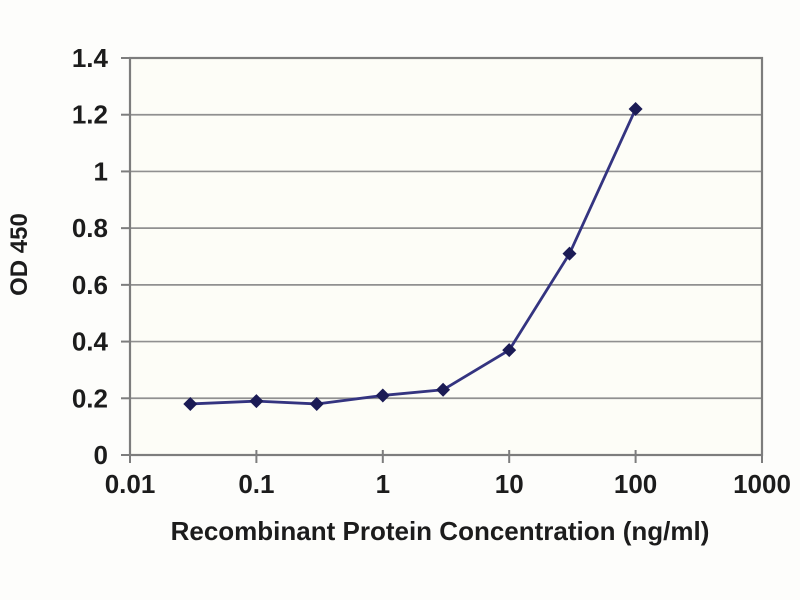 This screenshot has width=800, height=600. What do you see at coordinates (762, 484) in the screenshot?
I see `x-tick-label: 1000` at bounding box center [762, 484].